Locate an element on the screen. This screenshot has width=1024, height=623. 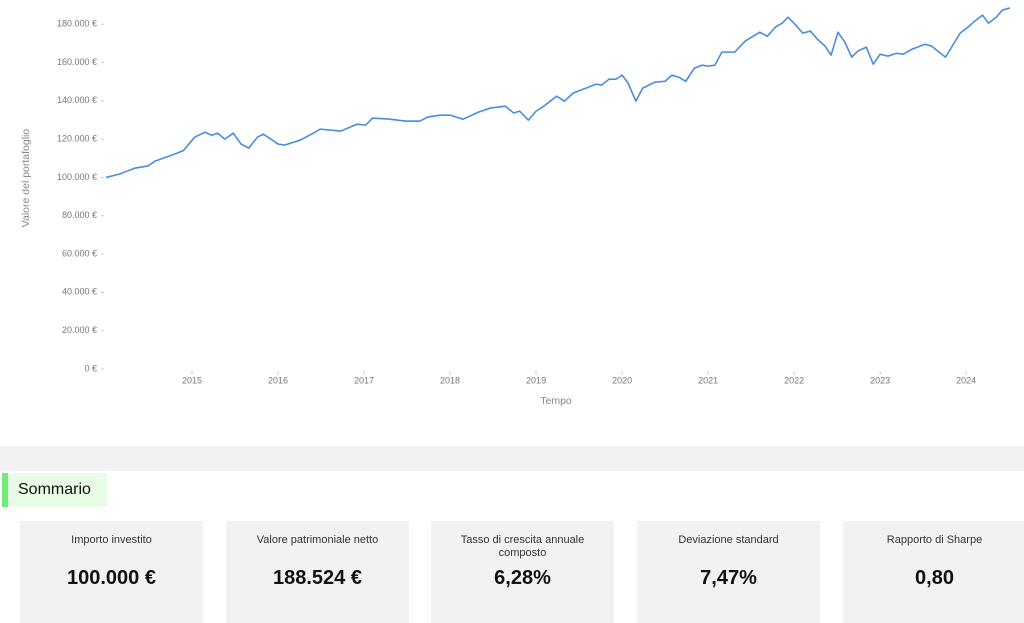
y-tick-label: 0 € is located at coordinates (90, 368).